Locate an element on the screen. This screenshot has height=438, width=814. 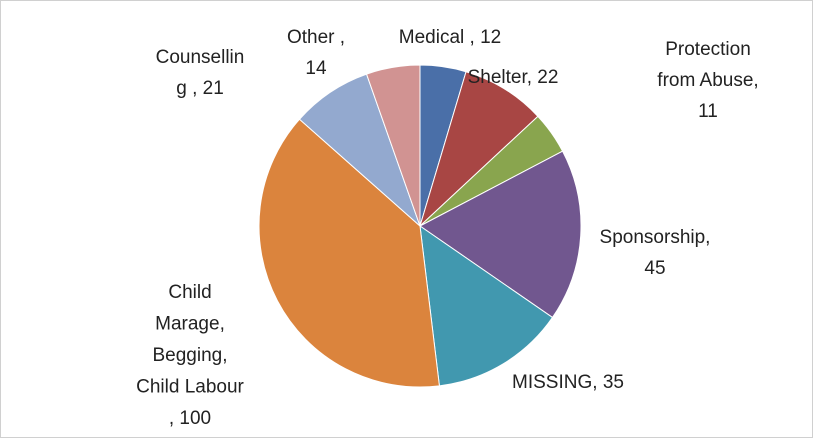
slice-label: Child is located at coordinates (189, 292).